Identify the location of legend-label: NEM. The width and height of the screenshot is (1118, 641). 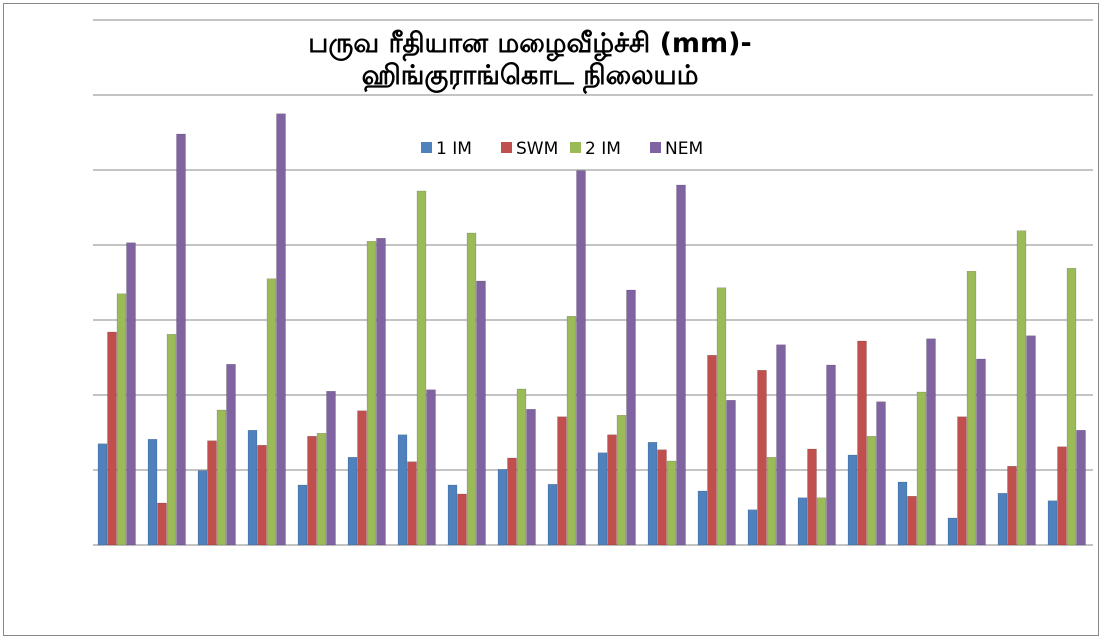
(684, 149).